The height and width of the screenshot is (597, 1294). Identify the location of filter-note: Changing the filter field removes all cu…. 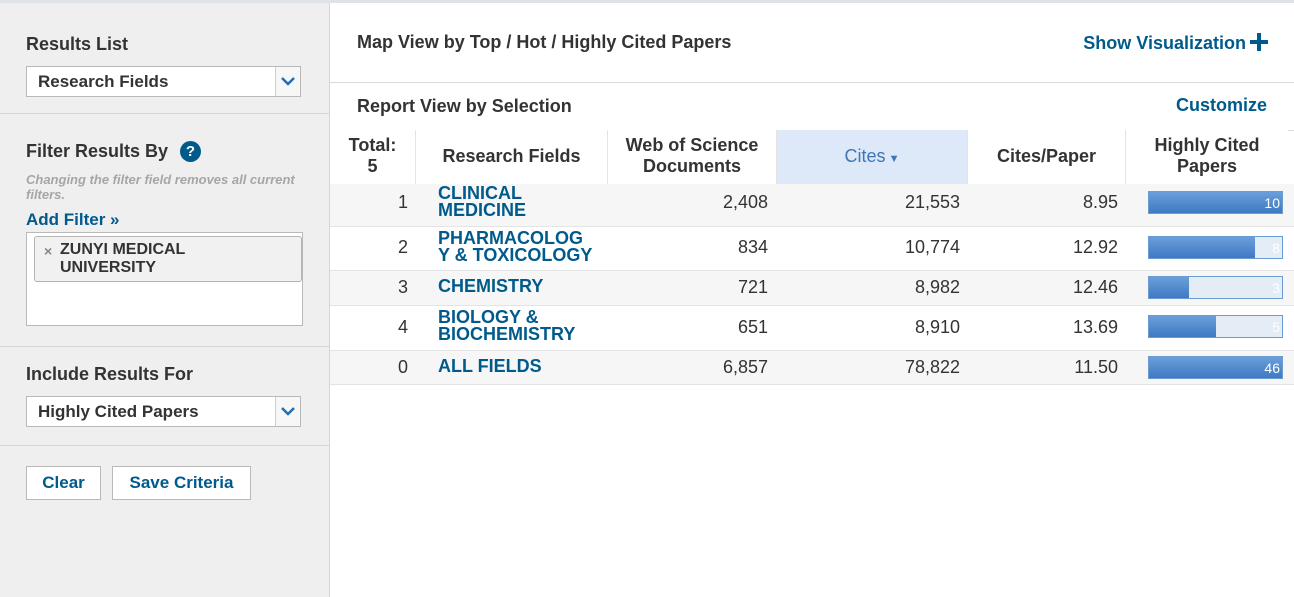
(160, 187).